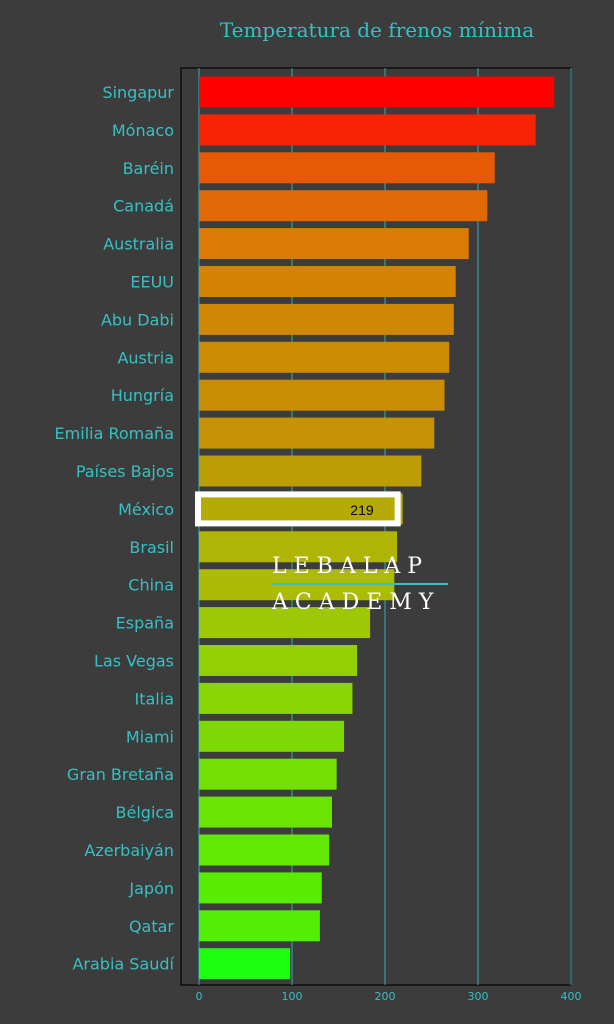 This screenshot has width=614, height=1024. What do you see at coordinates (148, 168) in the screenshot?
I see `y-tick-label: Baréin` at bounding box center [148, 168].